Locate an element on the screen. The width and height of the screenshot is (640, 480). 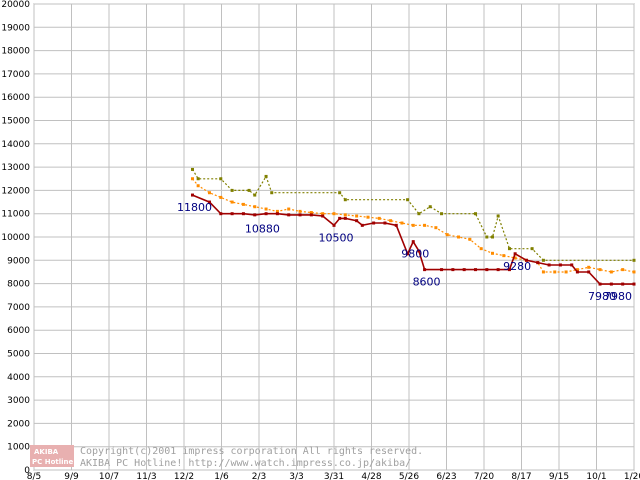
y-tick-label: 13000 is located at coordinates (15, 168).